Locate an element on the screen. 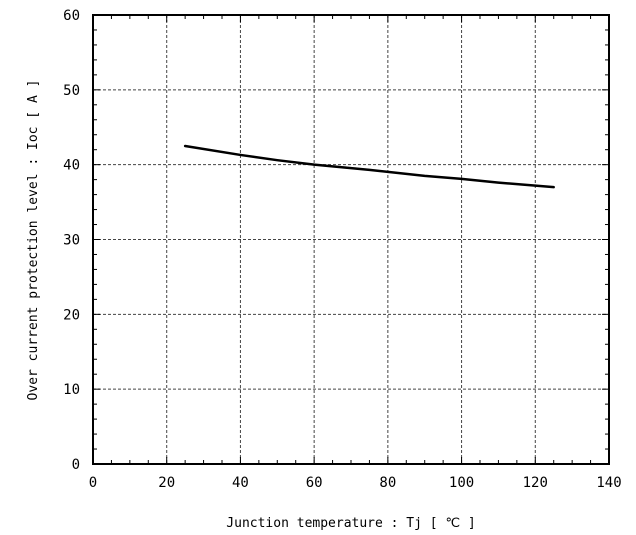 The width and height of the screenshot is (636, 535). x-tick-labels: 0 20 40 60 80 100 120 140 is located at coordinates (355, 483).